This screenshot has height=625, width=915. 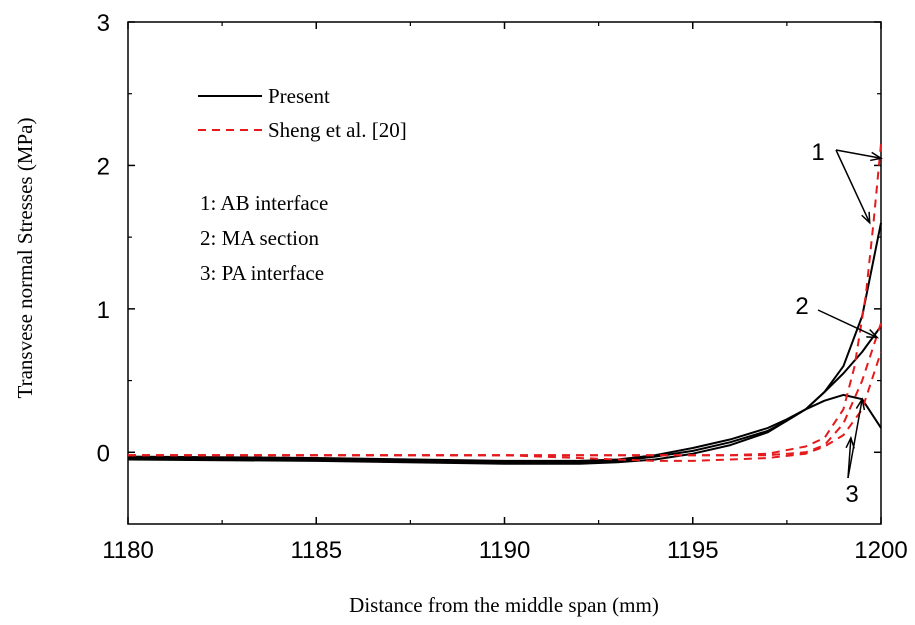 I want to click on note-1: 1: AB interface, so click(x=264, y=203).